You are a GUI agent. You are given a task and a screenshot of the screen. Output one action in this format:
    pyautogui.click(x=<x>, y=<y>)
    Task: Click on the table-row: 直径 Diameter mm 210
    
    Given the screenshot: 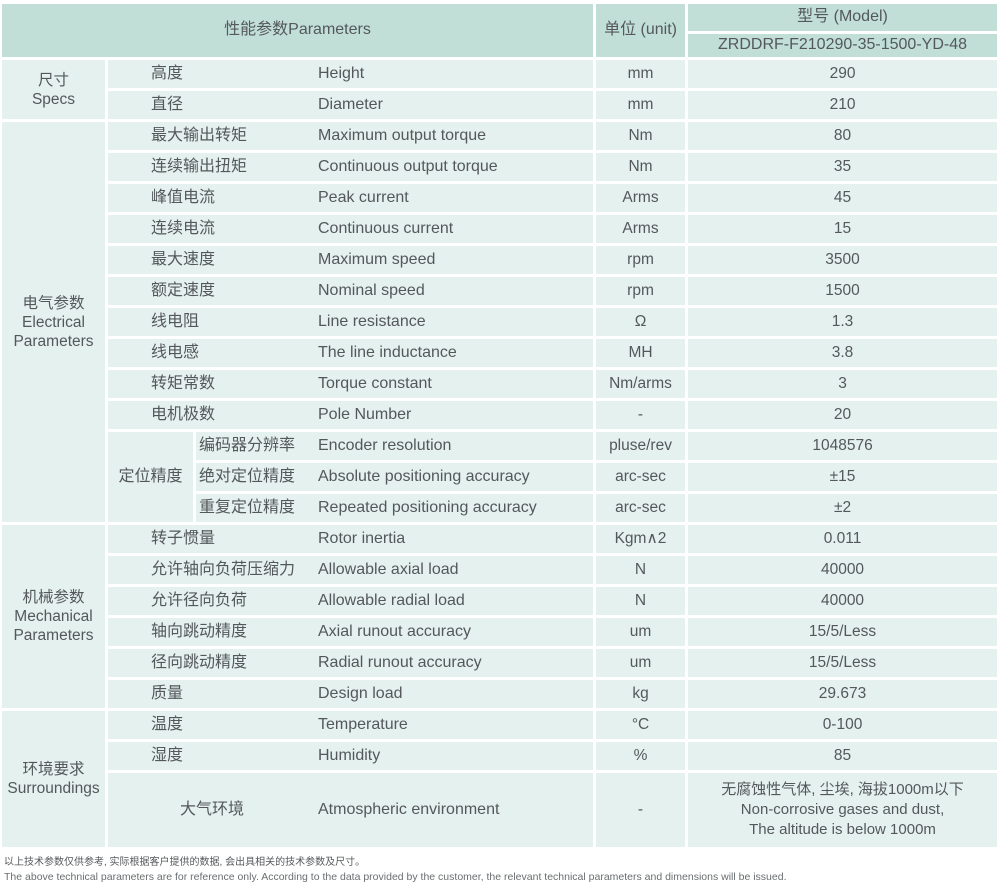 What is the action you would take?
    pyautogui.click(x=500, y=106)
    